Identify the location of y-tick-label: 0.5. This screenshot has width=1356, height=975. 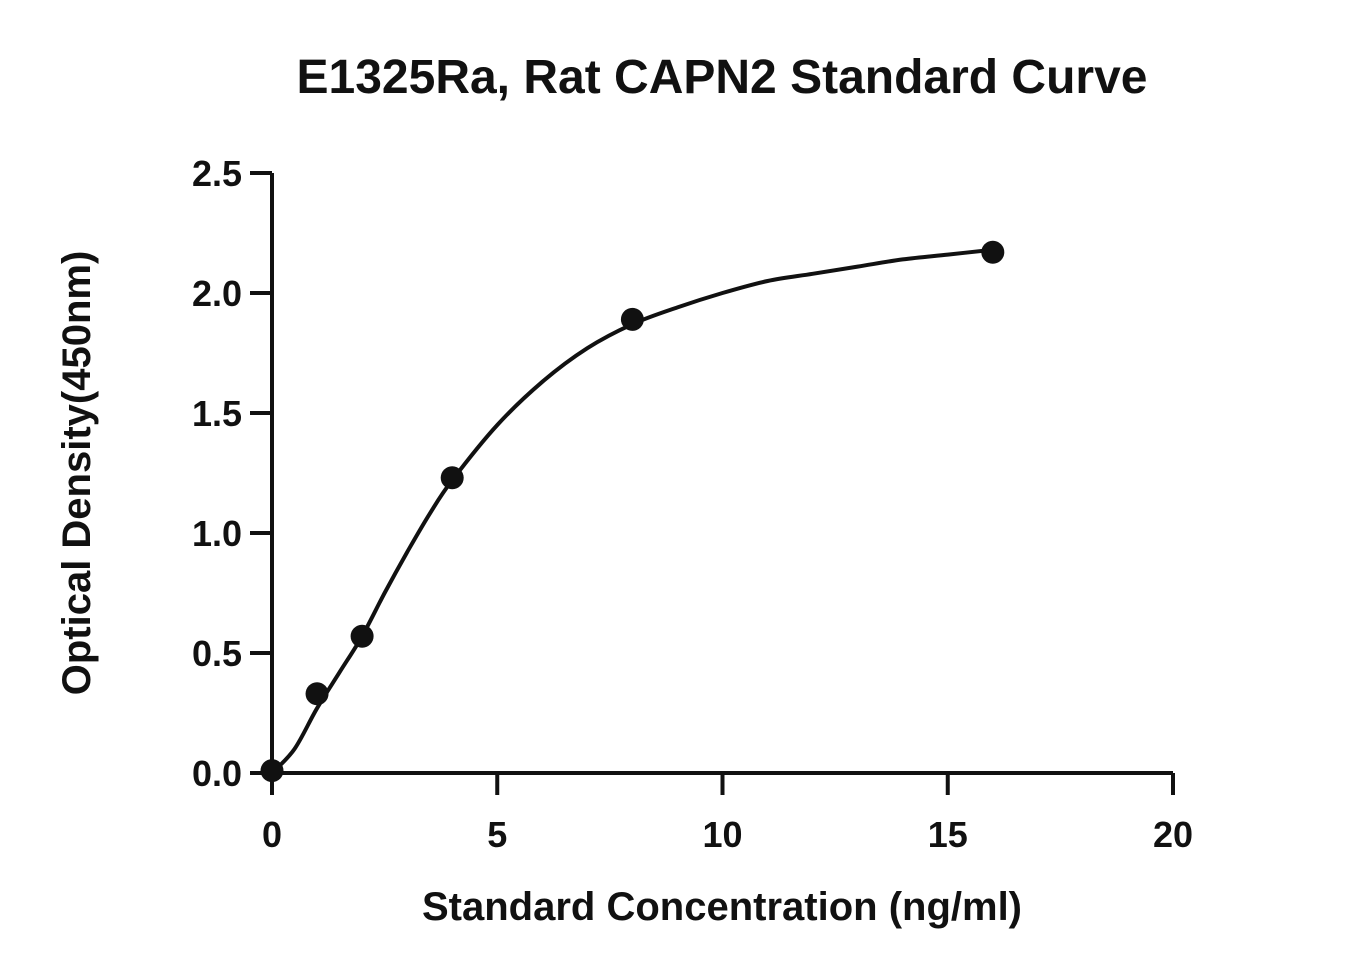
(217, 653).